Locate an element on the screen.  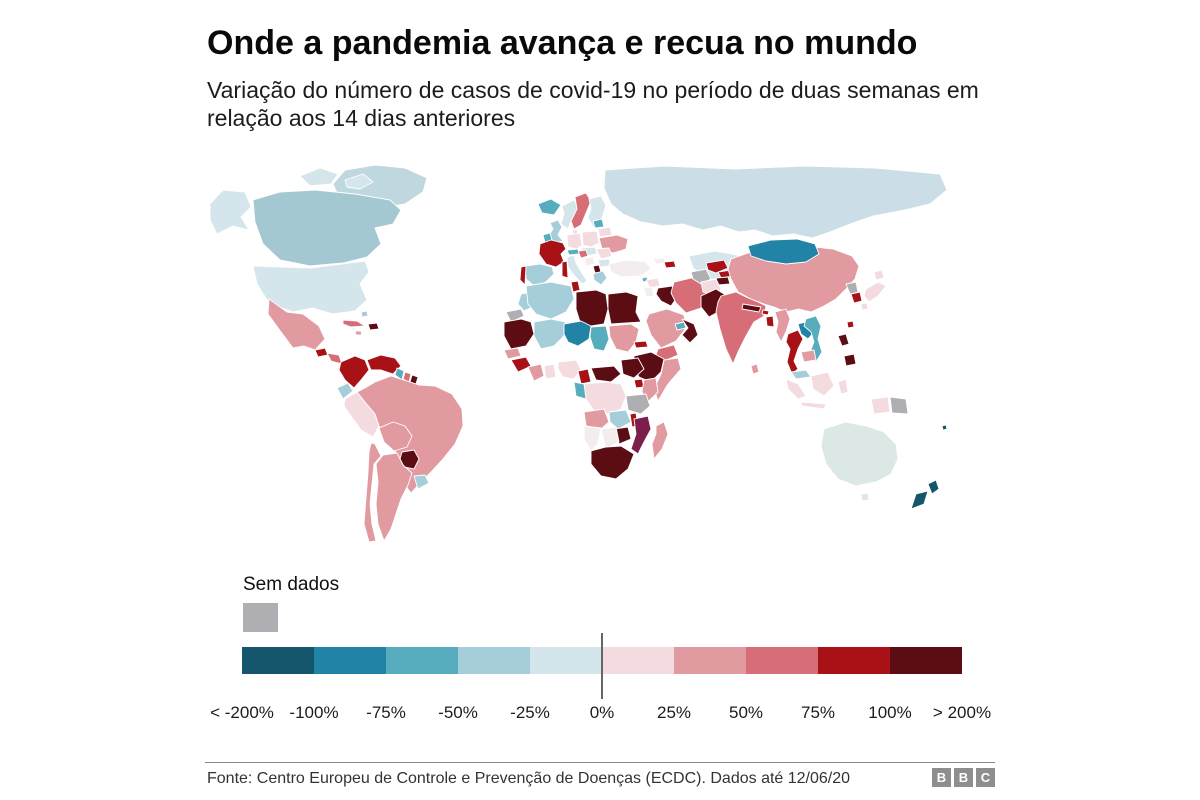
zero-tick is located at coordinates (602, 666).